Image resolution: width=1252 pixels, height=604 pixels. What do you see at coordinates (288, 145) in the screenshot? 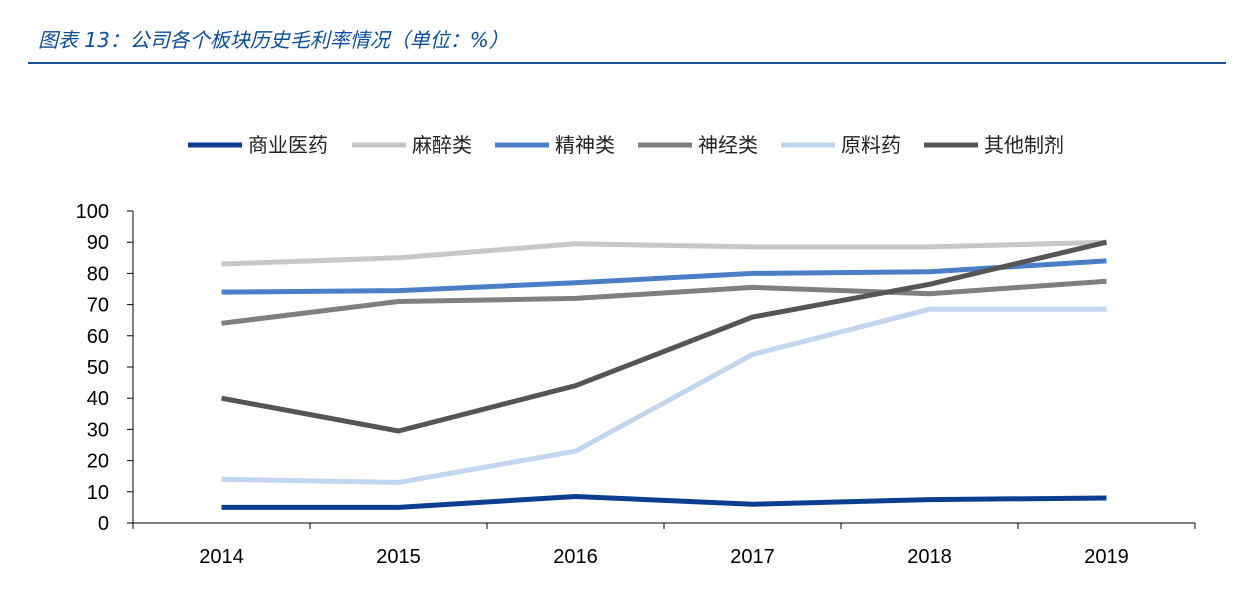
I see `legend-label-1: 商业医药` at bounding box center [288, 145].